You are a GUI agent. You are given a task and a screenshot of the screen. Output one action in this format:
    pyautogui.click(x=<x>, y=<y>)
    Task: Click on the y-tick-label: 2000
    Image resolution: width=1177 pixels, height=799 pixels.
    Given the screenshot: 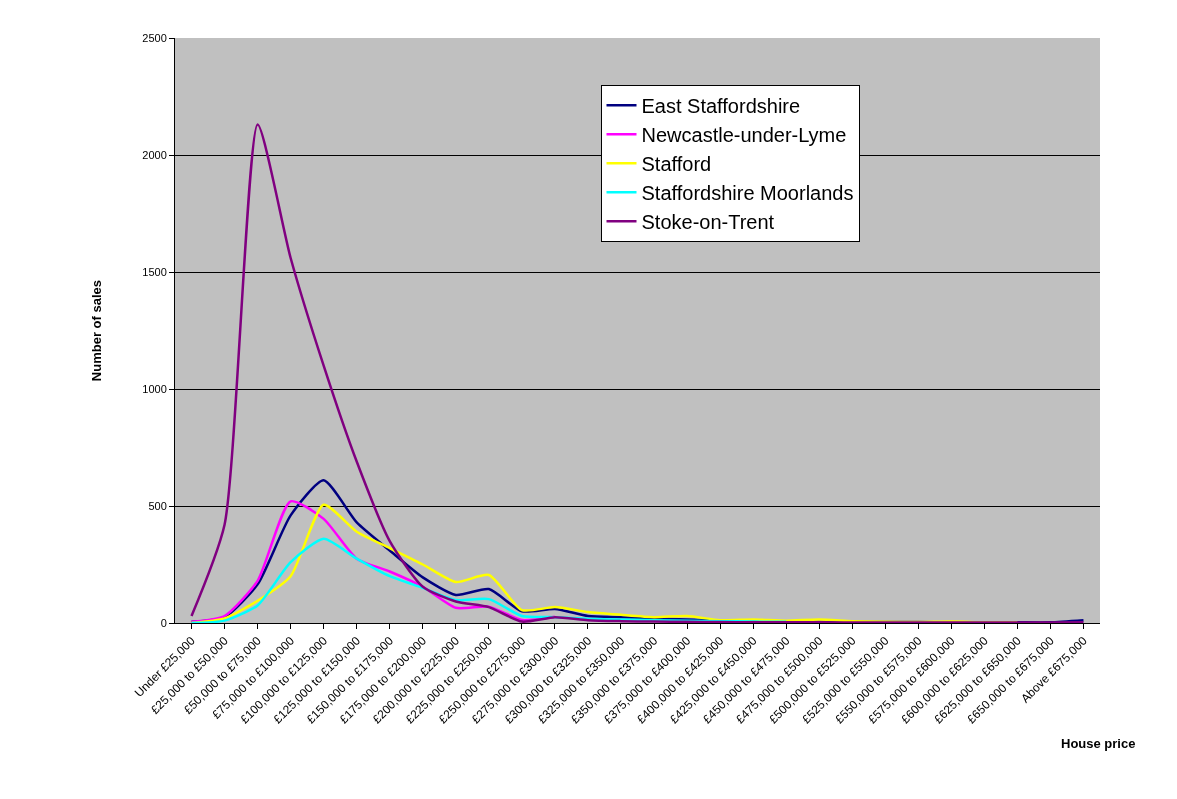 What is the action you would take?
    pyautogui.click(x=154, y=154)
    